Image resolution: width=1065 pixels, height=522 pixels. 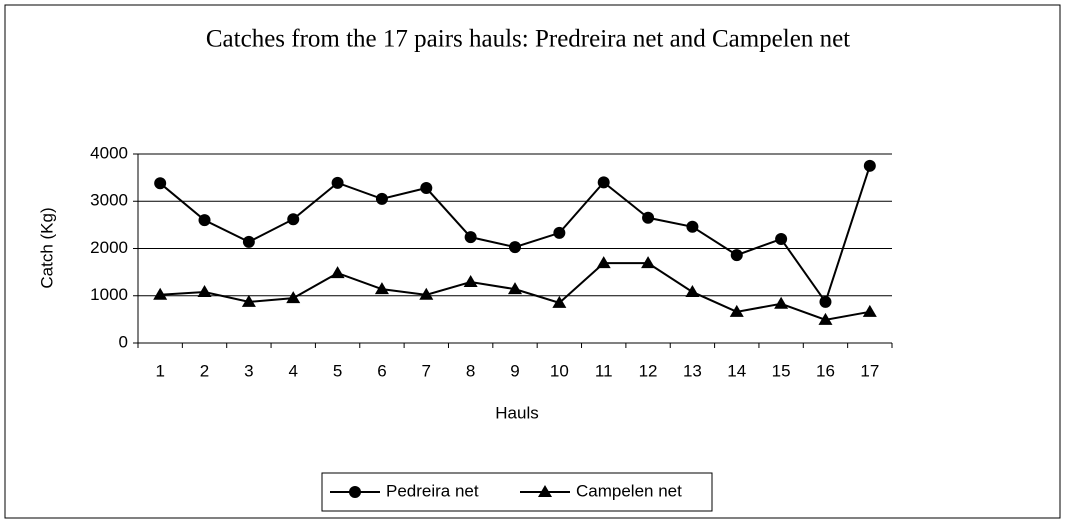 What do you see at coordinates (159, 370) in the screenshot?
I see `x-tick-label: 1` at bounding box center [159, 370].